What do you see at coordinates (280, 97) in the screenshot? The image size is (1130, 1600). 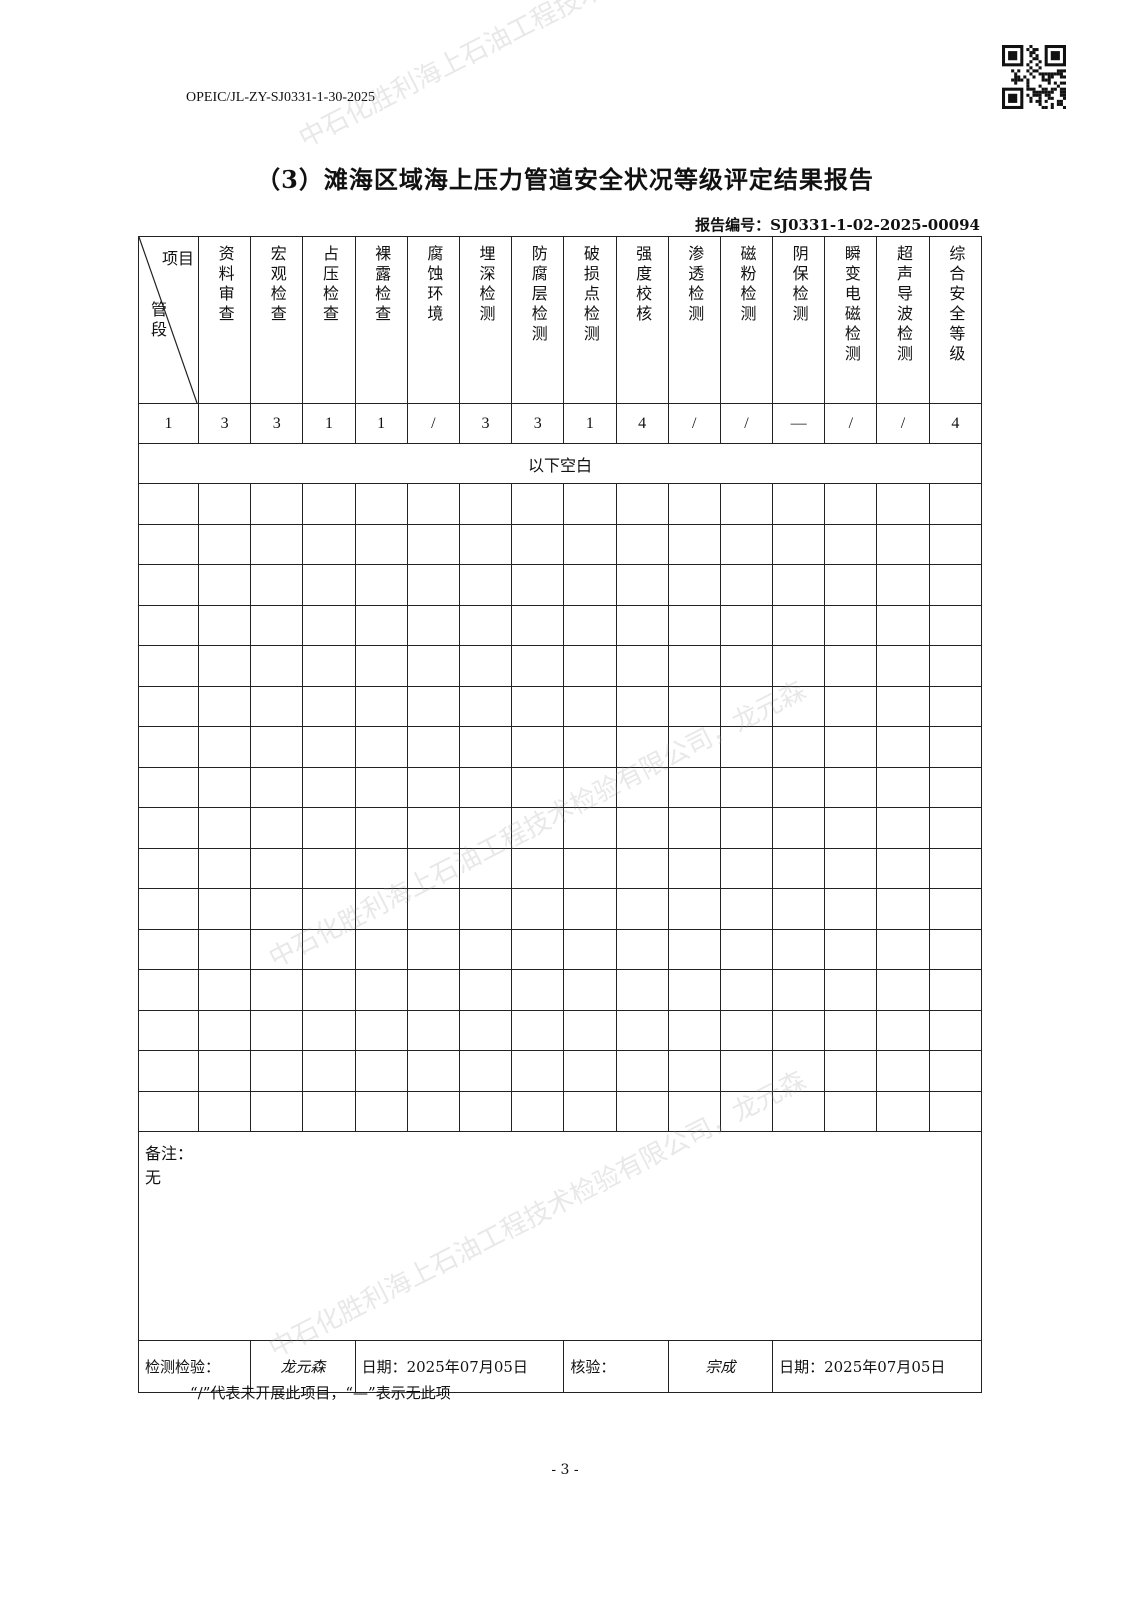 I see `document-number: OPEIC/JL-ZY-SJ0331-1-30-2025` at bounding box center [280, 97].